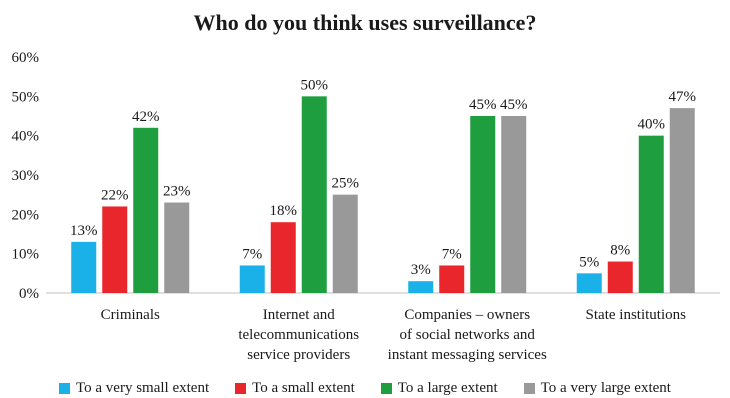  Describe the element at coordinates (346, 184) in the screenshot. I see `data-label: 25%` at that location.